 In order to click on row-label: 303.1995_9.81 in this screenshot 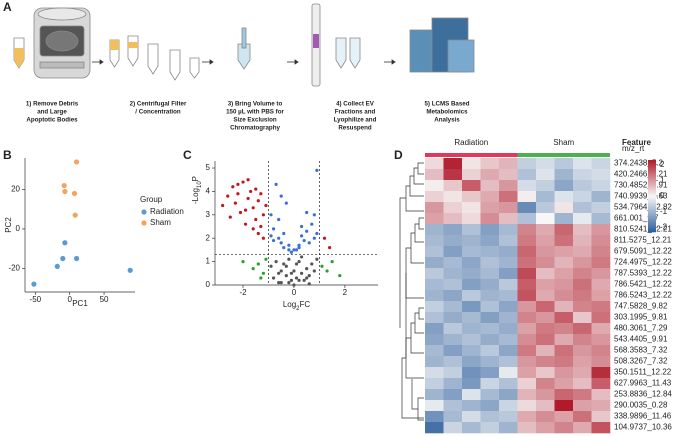, I will do `click(641, 317)`.